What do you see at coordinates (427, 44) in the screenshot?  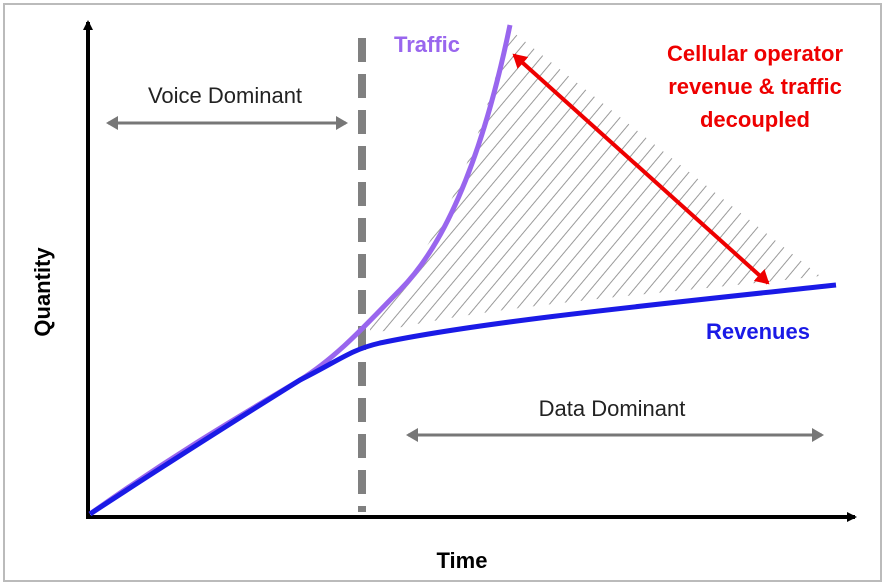 I see `traffic-label: Traffic` at bounding box center [427, 44].